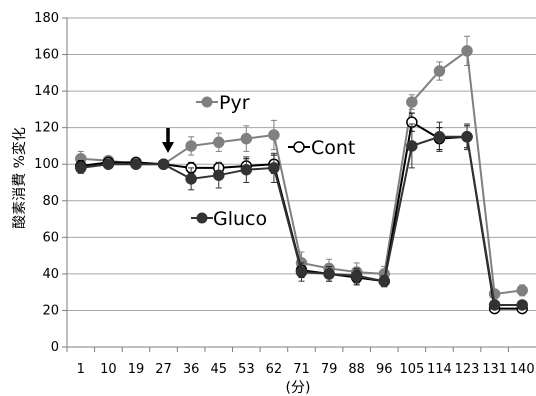  What do you see at coordinates (274, 369) in the screenshot?
I see `x-tick-label-62: 62` at bounding box center [274, 369].